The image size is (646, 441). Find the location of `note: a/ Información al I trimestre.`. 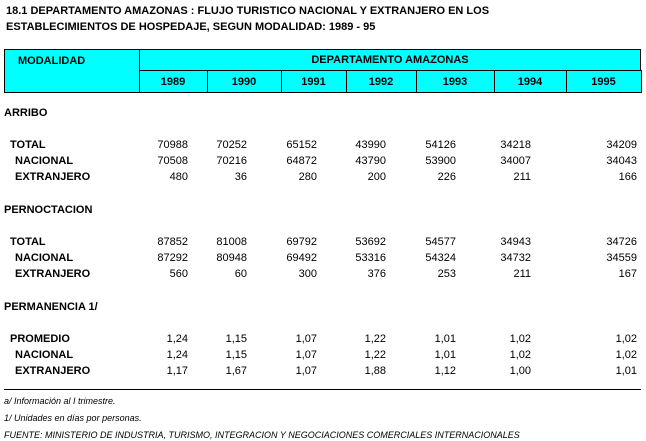

note: a/ Información al I trimestre. is located at coordinates (60, 401).